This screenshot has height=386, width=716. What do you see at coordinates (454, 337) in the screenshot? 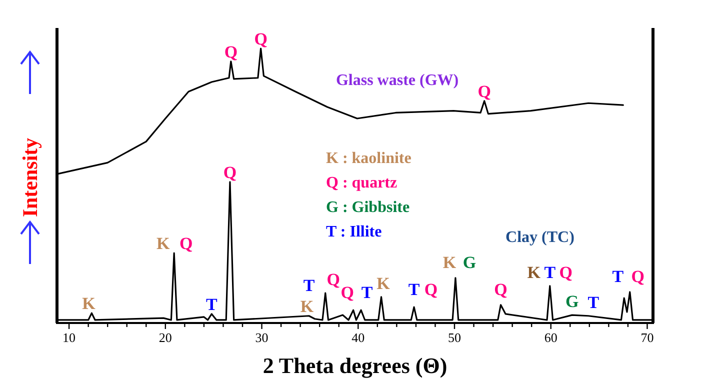
I see `x-tick-label: 50` at bounding box center [454, 337].